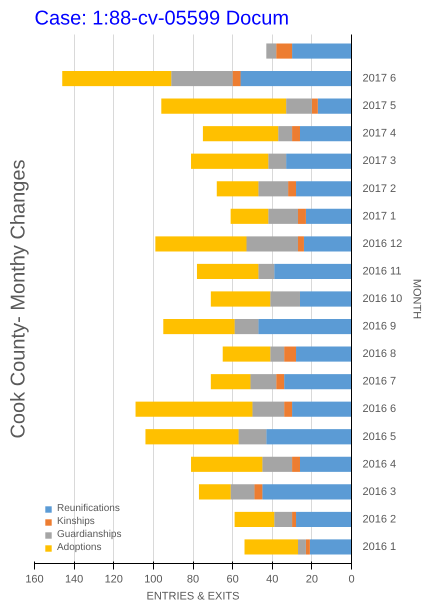 The width and height of the screenshot is (431, 613). Describe the element at coordinates (379, 519) in the screenshot. I see `y-tick-label: 2016 2` at that location.